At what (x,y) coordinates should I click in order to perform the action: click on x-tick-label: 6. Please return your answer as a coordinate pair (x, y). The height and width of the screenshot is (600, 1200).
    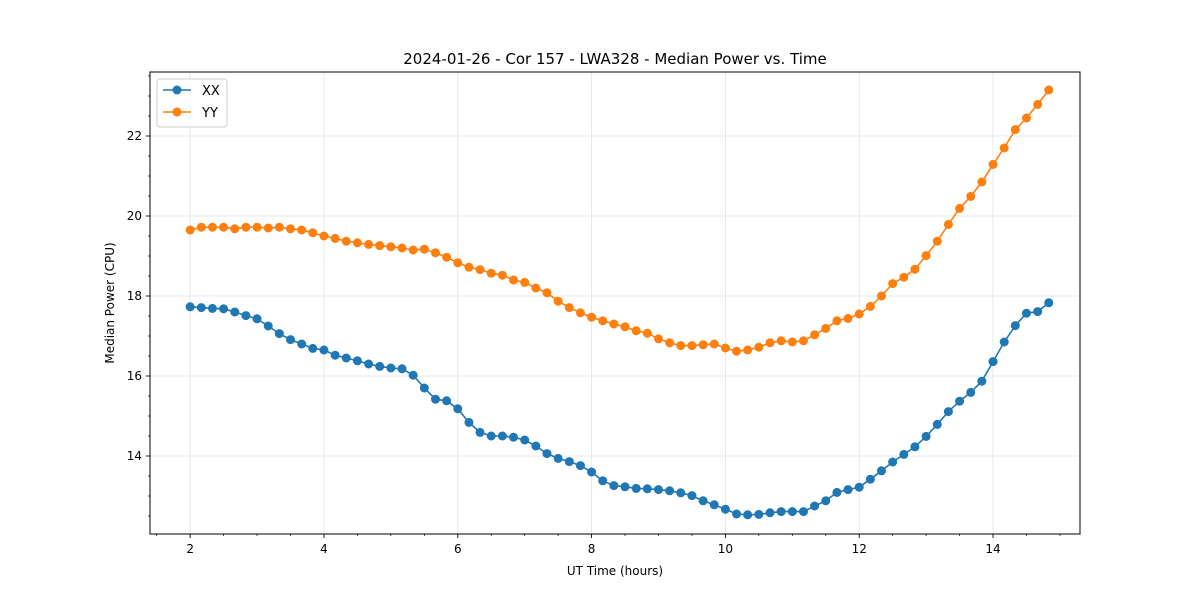
    Looking at the image, I should click on (458, 549).